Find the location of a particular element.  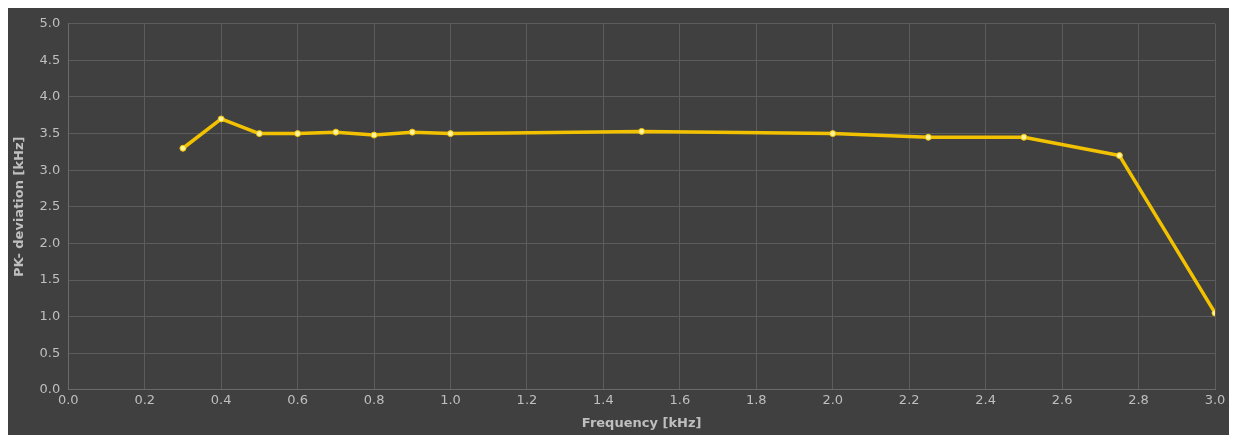

y-tick-label: 4.0 is located at coordinates (50, 96).